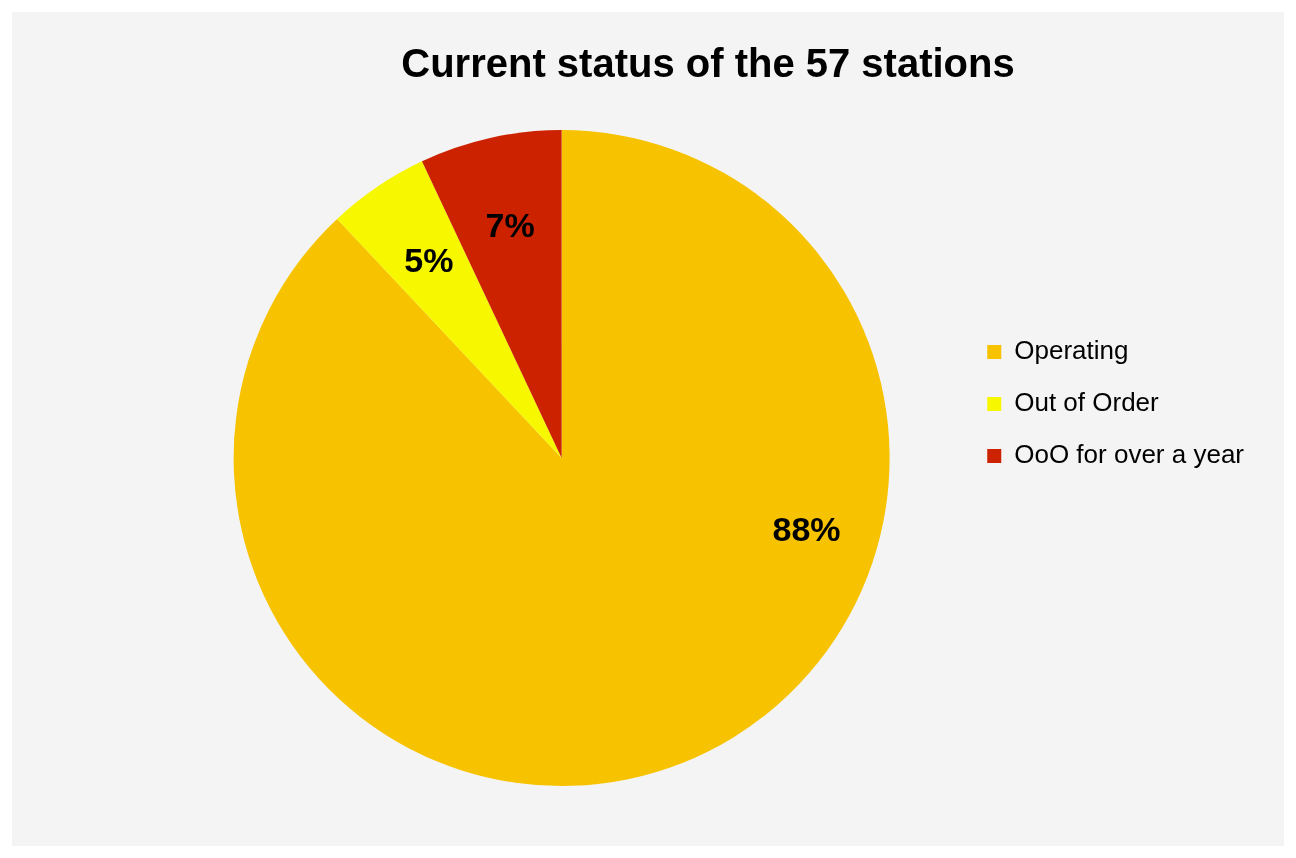 The height and width of the screenshot is (858, 1296). Describe the element at coordinates (429, 260) in the screenshot. I see `data-label: 5%` at that location.